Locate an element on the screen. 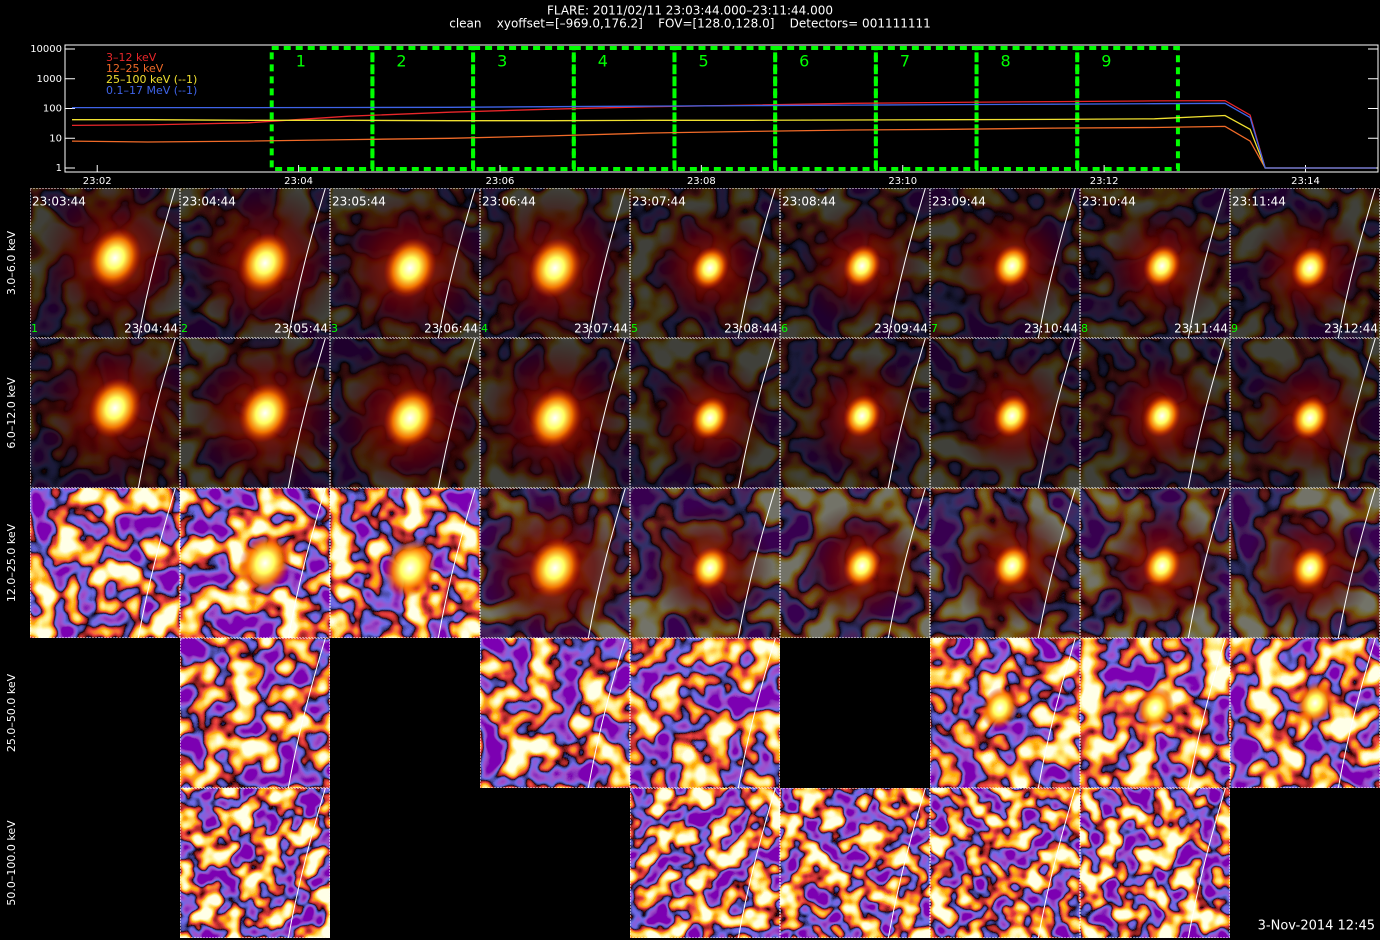  y-tick-label: 1000 is located at coordinates (49, 79).